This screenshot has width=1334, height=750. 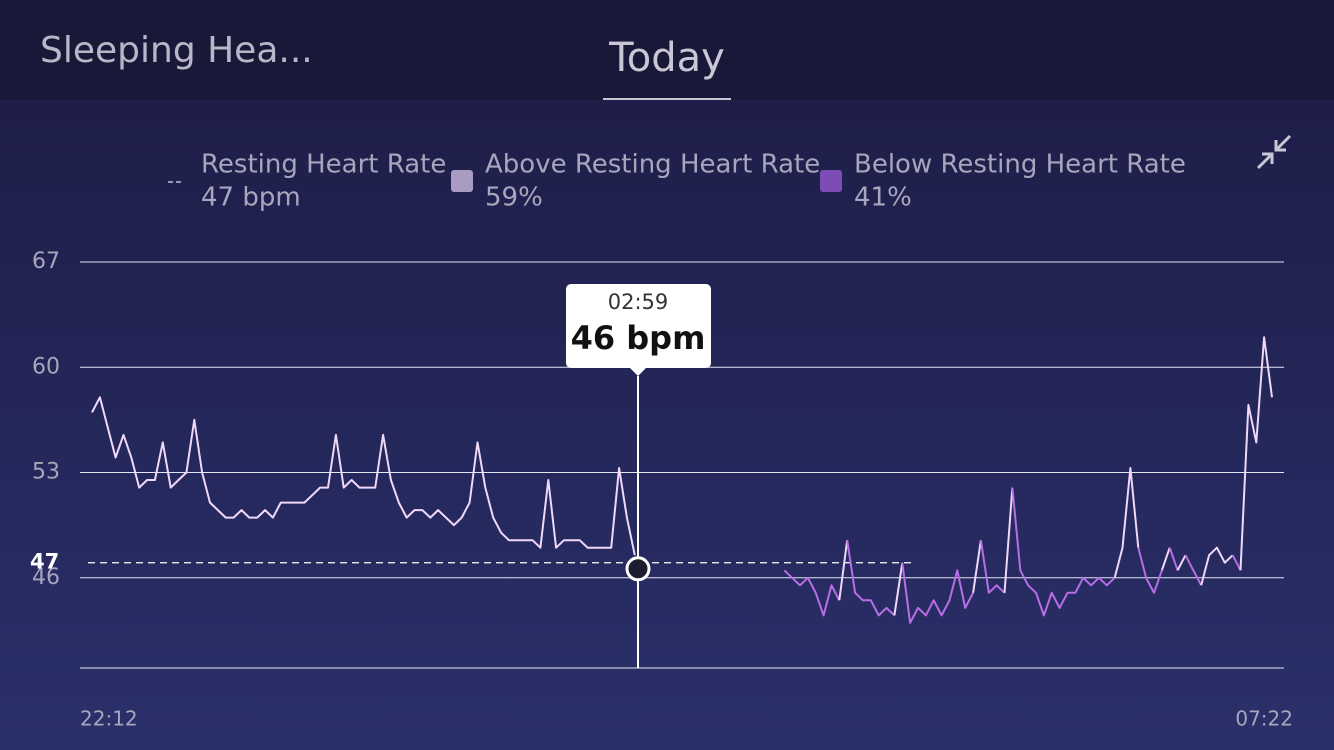 I want to click on x-label: 07:22, so click(x=1264, y=719).